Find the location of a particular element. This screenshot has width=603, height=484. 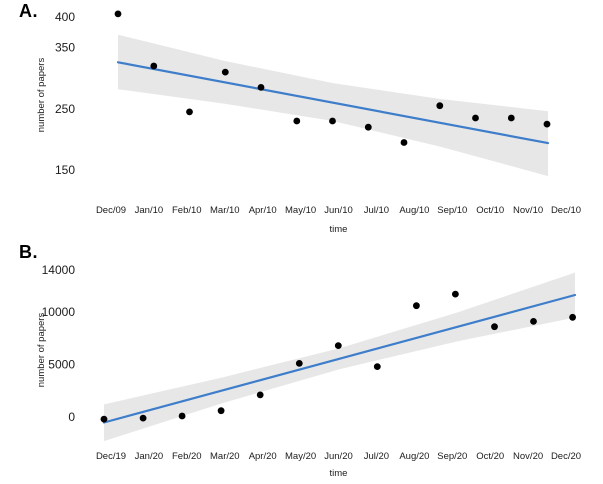

x-tick-label: Sep/10 is located at coordinates (452, 210).